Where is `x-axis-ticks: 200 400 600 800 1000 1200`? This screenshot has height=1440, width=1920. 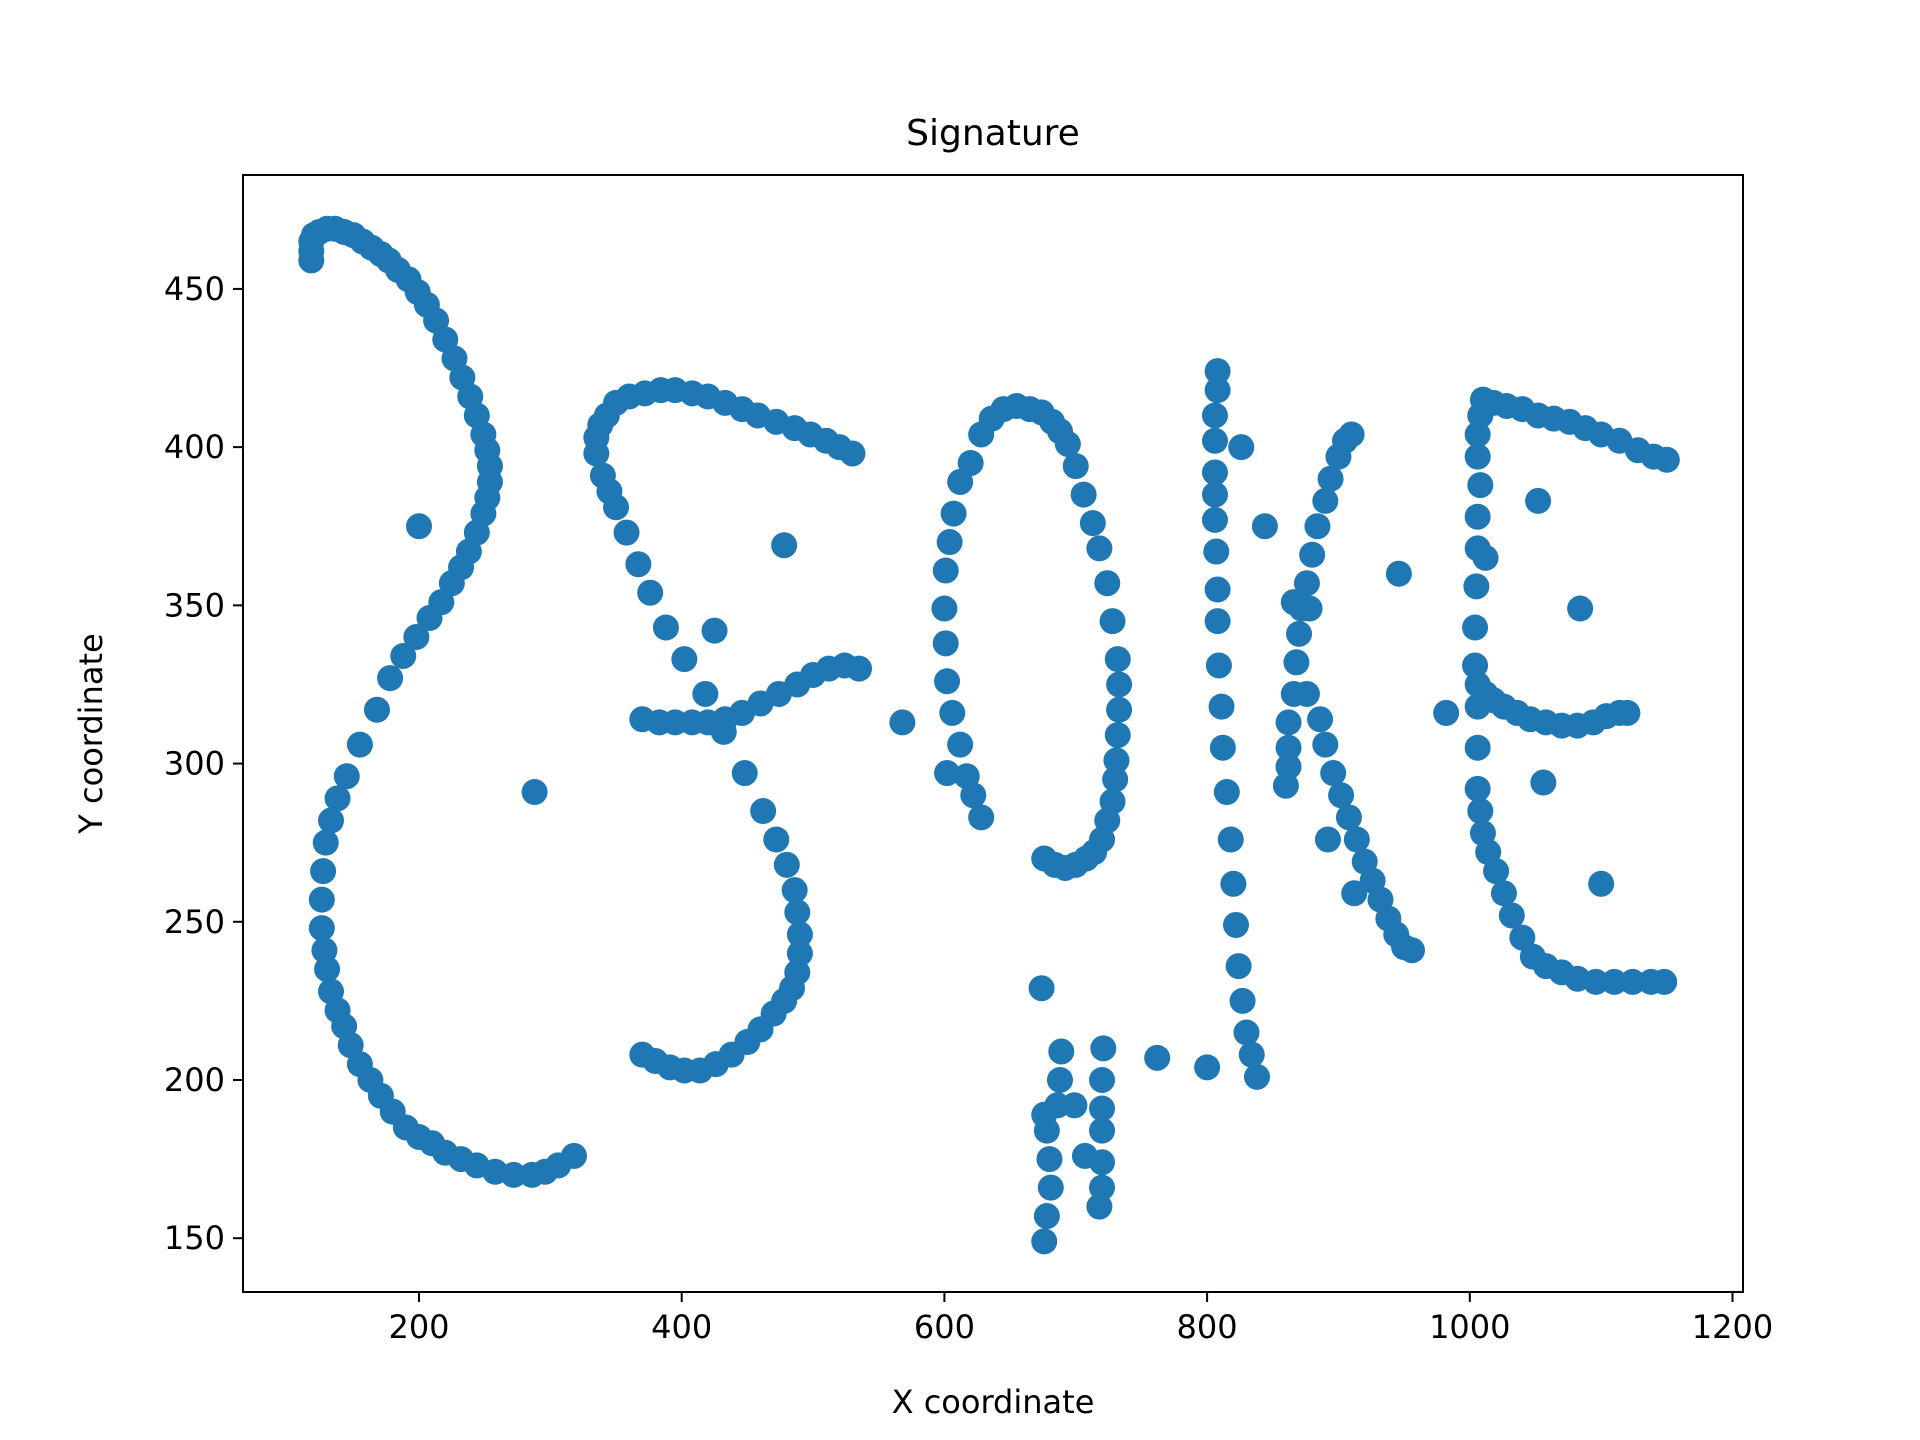
x-axis-ticks: 200 400 600 800 1000 1200 is located at coordinates (1080, 1319).